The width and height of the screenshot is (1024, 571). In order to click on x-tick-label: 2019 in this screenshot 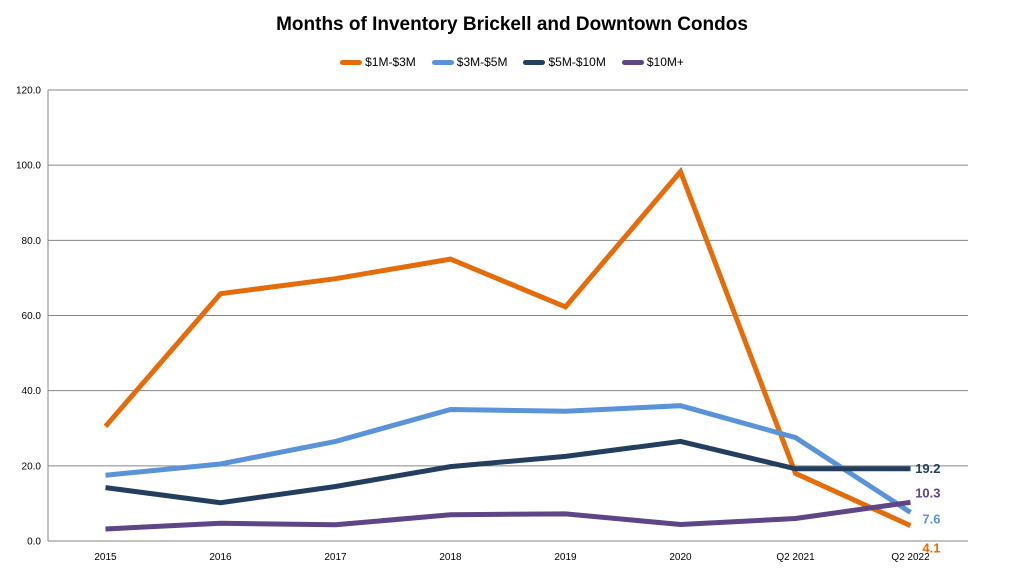, I will do `click(565, 557)`.